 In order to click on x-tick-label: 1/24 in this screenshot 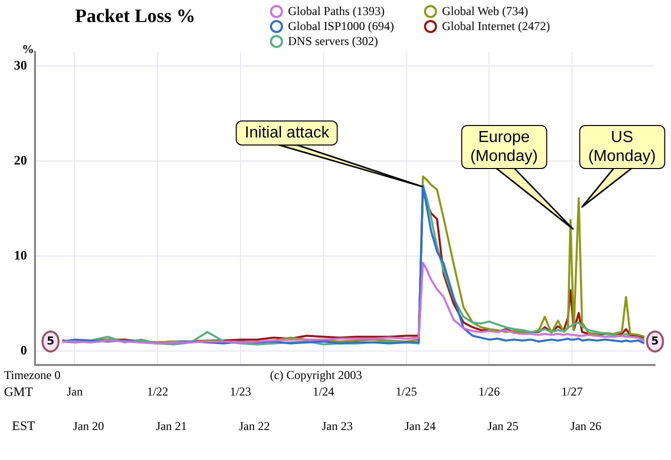, I will do `click(323, 391)`.